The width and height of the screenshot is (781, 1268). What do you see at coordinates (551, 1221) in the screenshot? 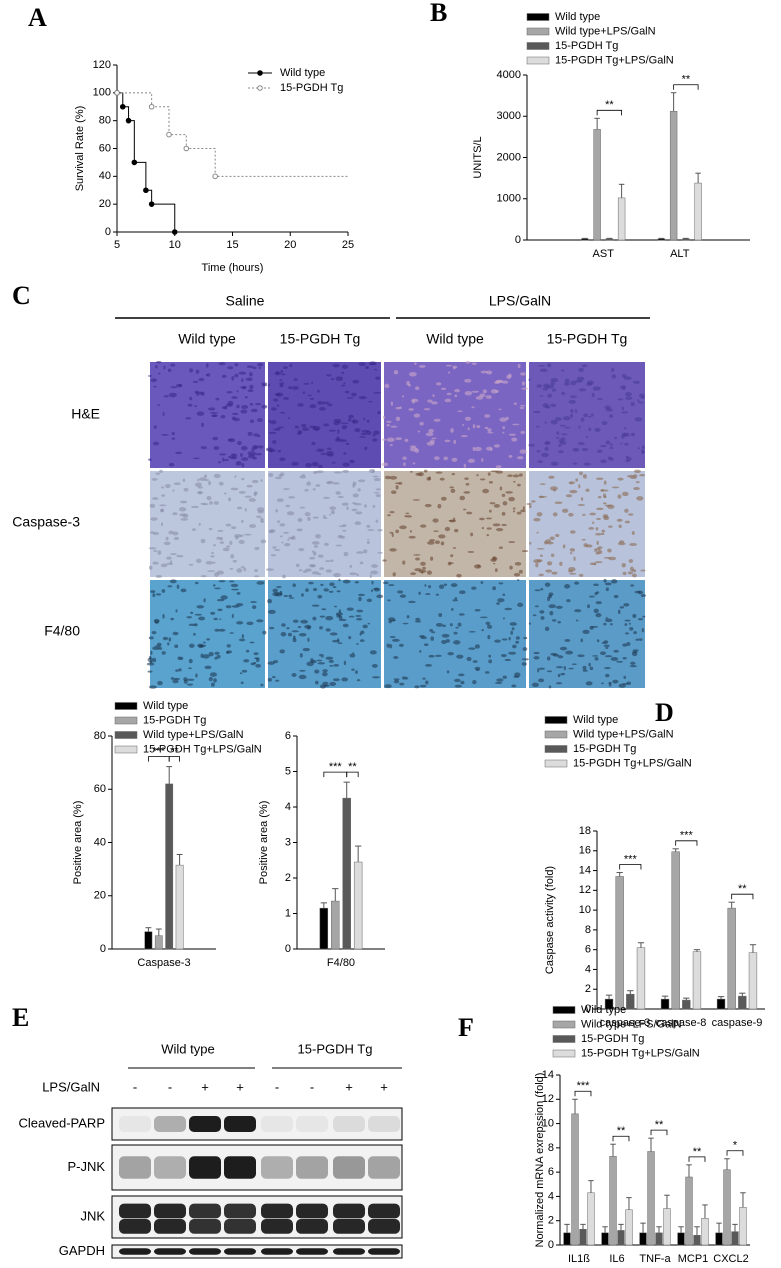
I see `y-tick-label: 2` at bounding box center [551, 1221].